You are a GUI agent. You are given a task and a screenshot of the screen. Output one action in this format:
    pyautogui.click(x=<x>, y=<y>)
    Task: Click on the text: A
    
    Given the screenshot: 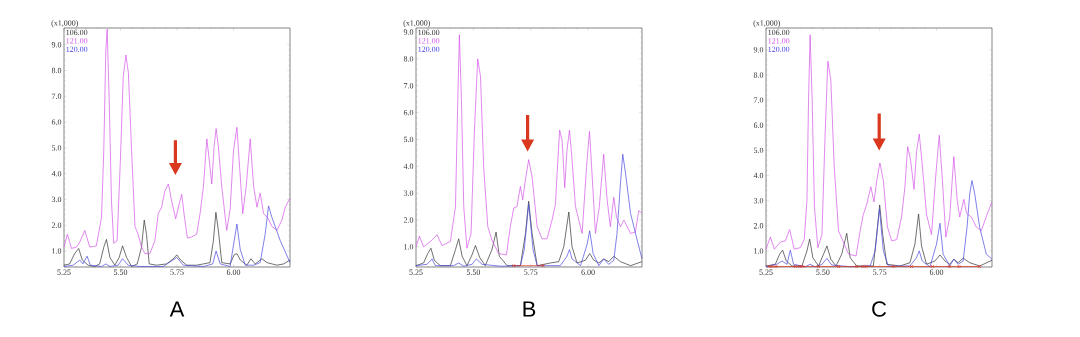 What is the action you would take?
    pyautogui.click(x=177, y=309)
    